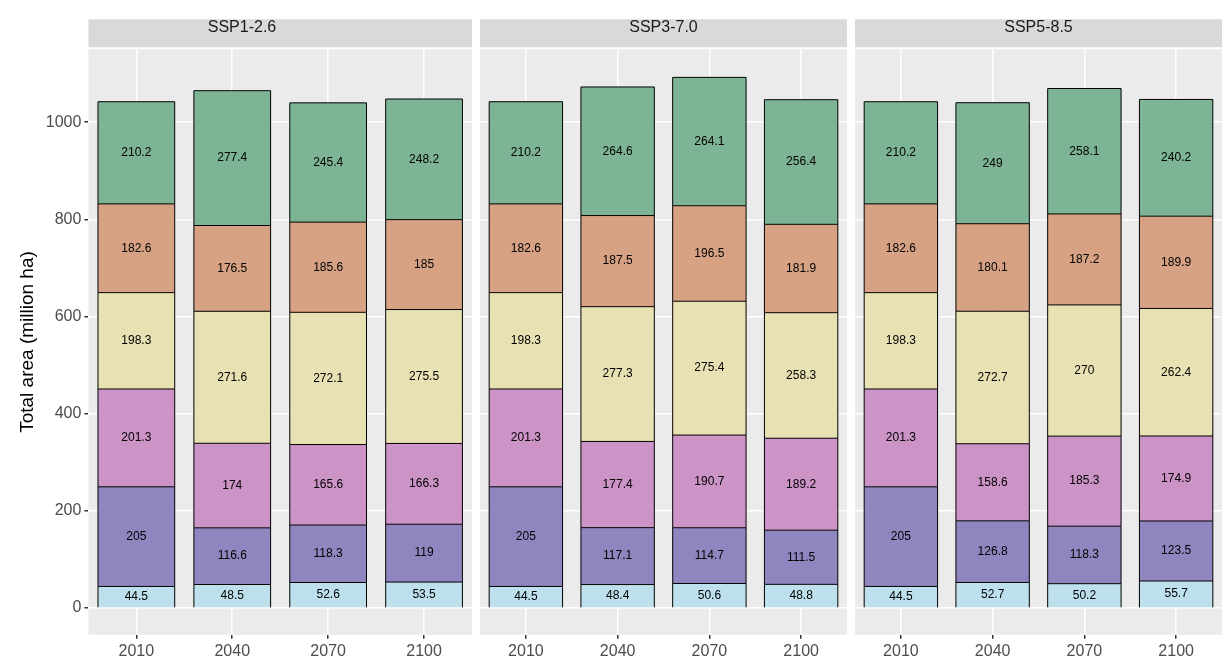 This screenshot has height=670, width=1231. What do you see at coordinates (801, 556) in the screenshot?
I see `data-label: 111.5` at bounding box center [801, 556].